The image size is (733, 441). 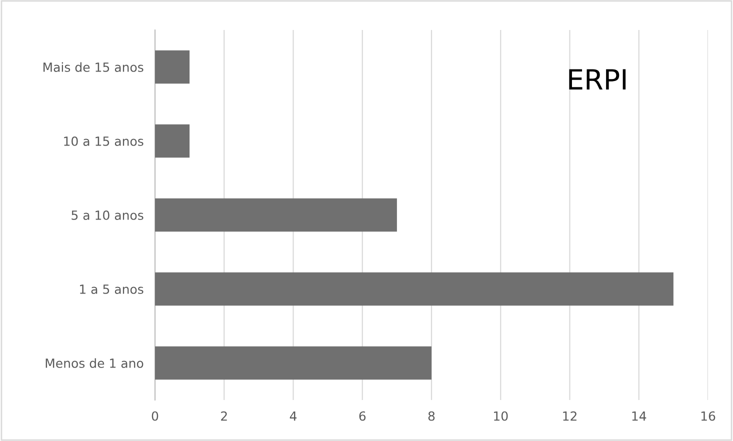 What do you see at coordinates (104, 141) in the screenshot?
I see `y-tick-label: 10 a 15 anos` at bounding box center [104, 141].